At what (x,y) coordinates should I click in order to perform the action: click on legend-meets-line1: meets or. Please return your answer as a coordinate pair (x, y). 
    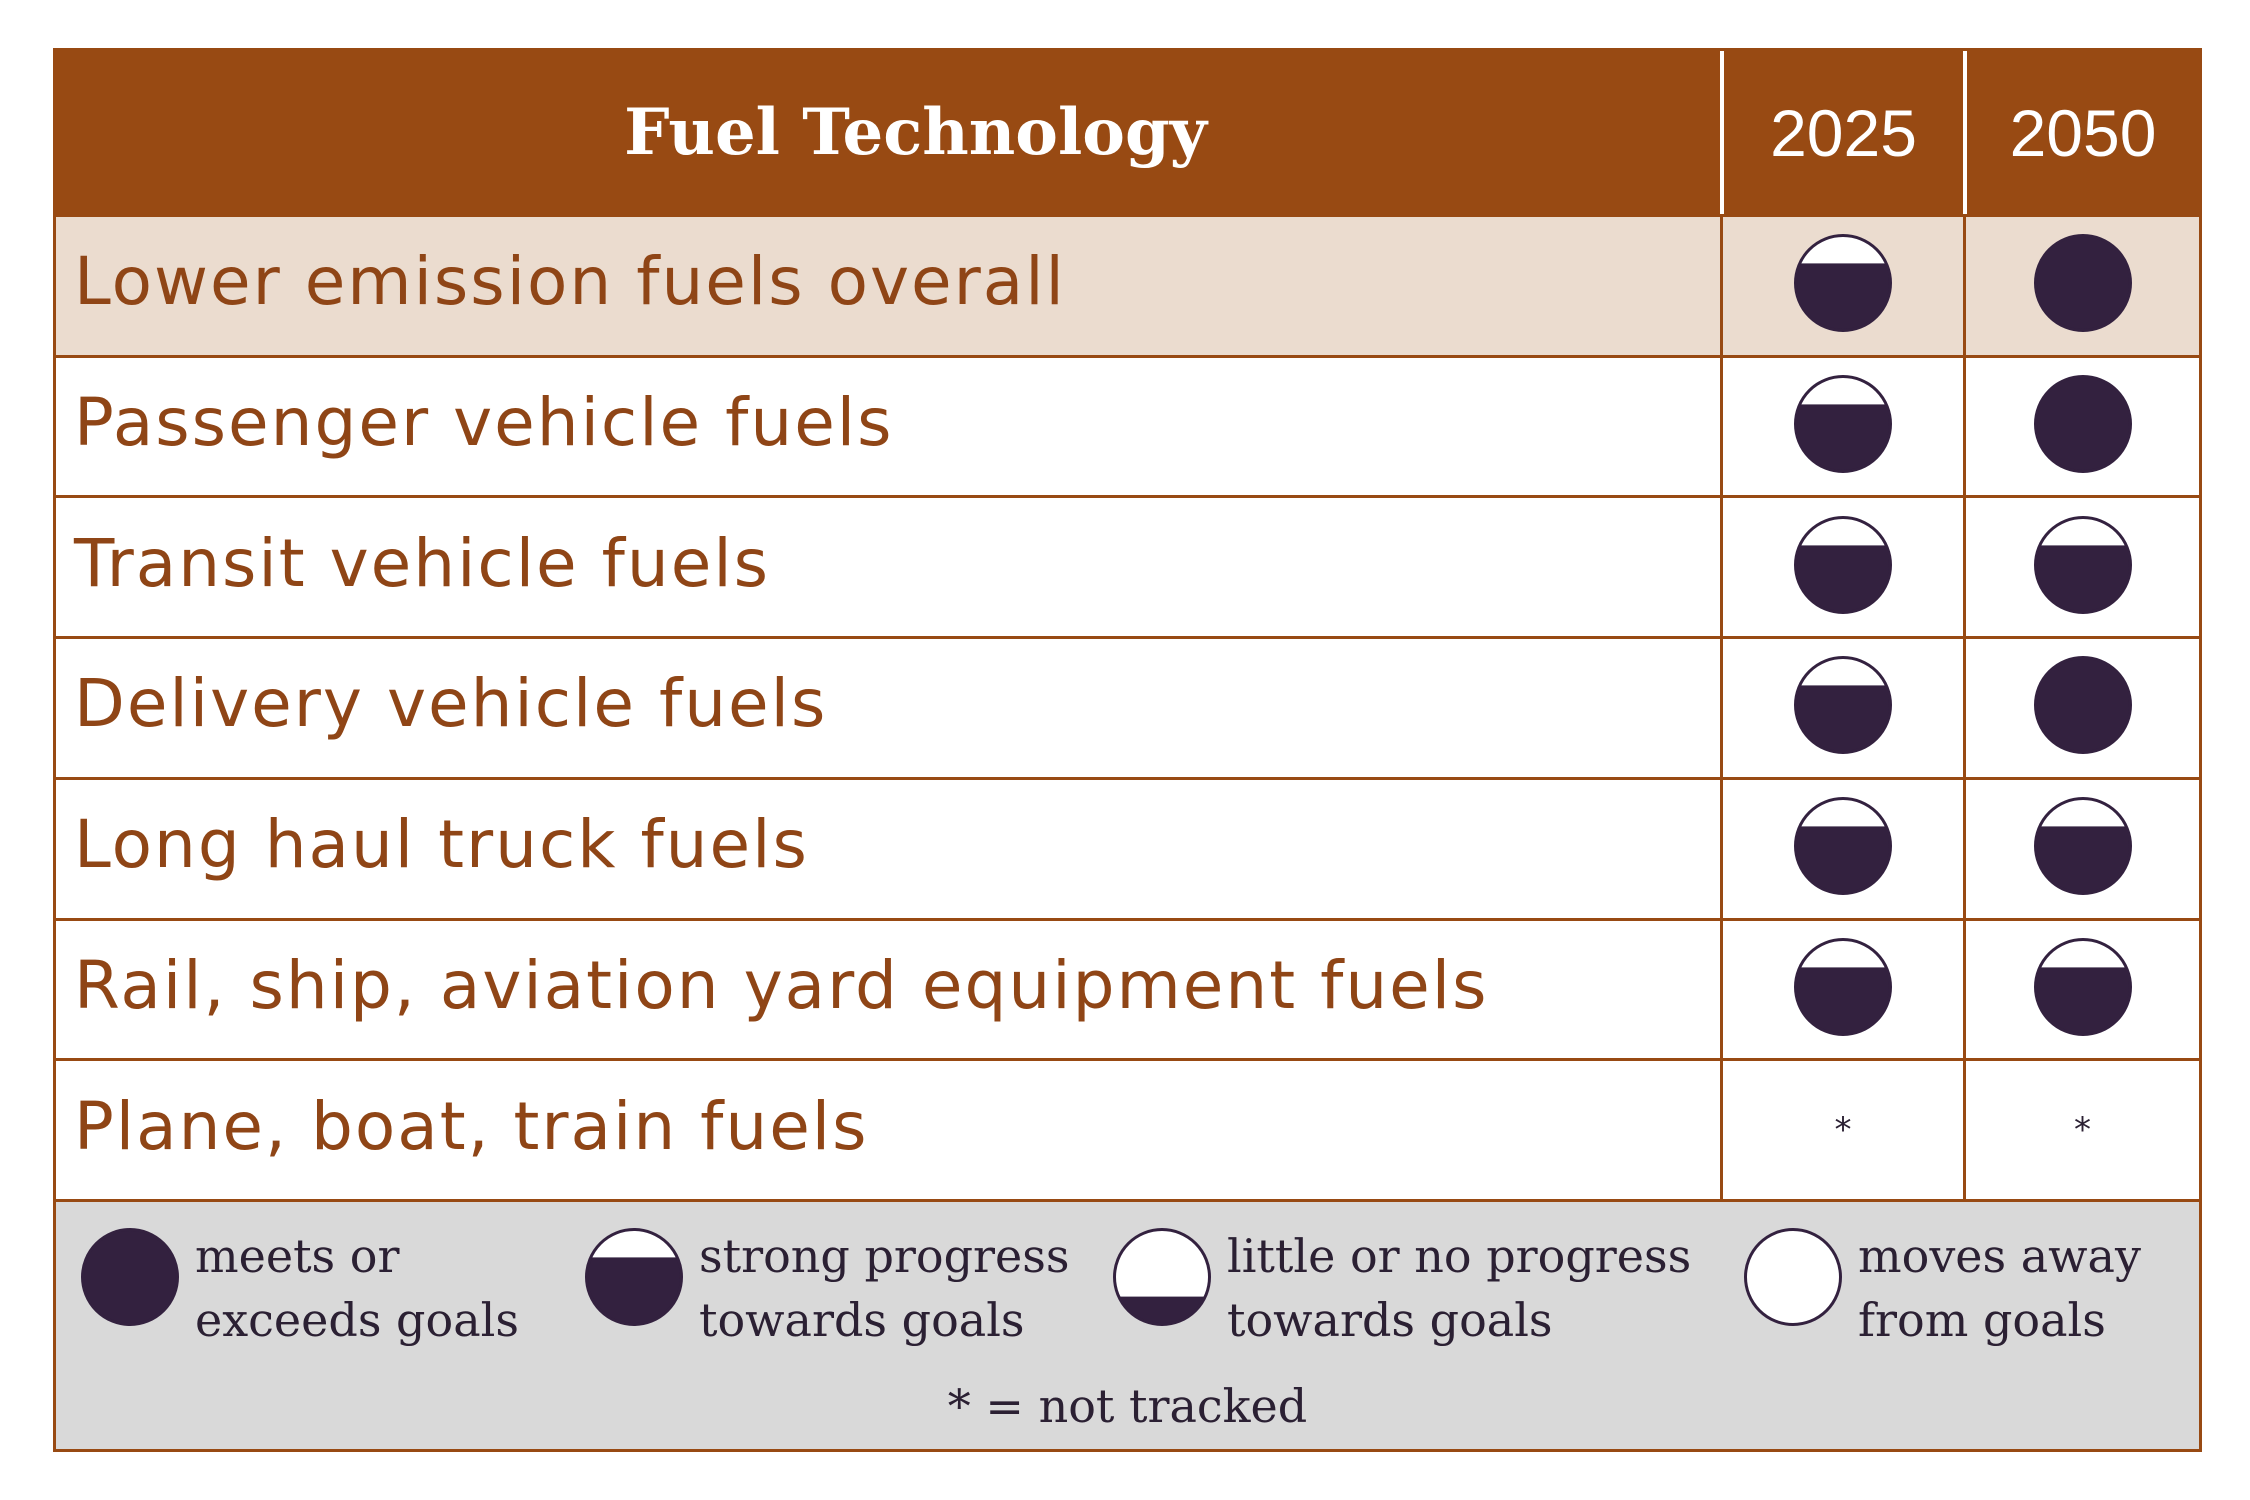
    Looking at the image, I should click on (297, 1256).